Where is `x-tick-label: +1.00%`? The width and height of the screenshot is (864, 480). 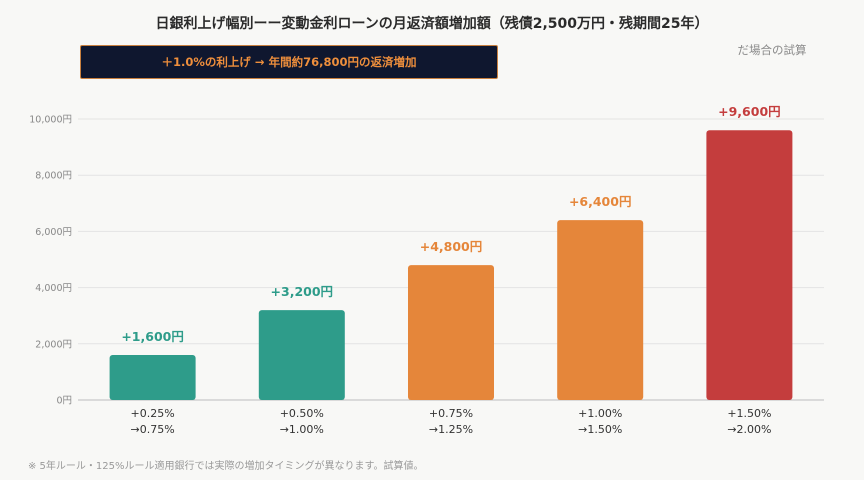 x-tick-label: +1.00% is located at coordinates (600, 413).